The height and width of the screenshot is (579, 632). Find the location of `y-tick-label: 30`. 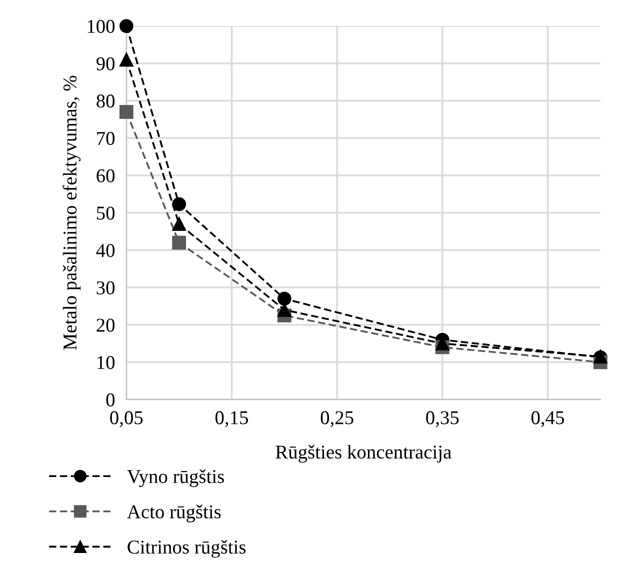

y-tick-label: 30 is located at coordinates (105, 287).